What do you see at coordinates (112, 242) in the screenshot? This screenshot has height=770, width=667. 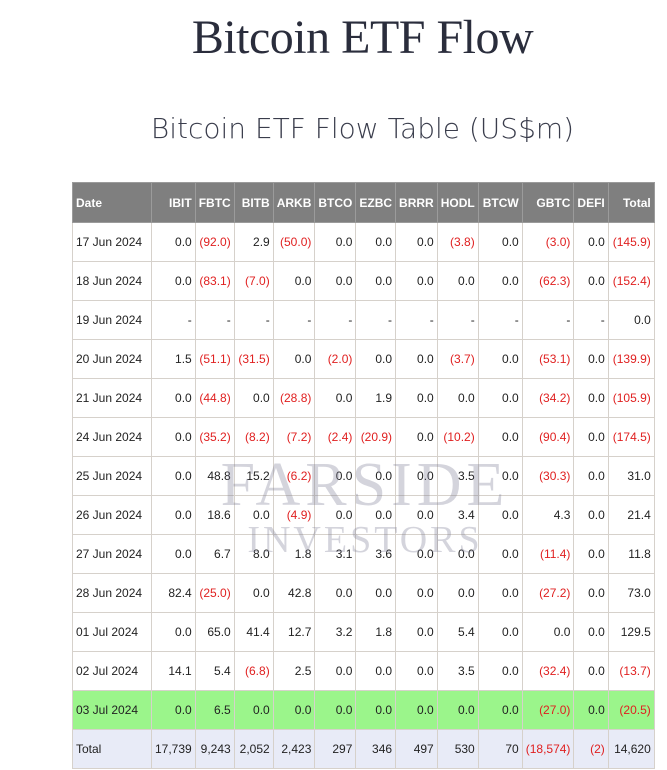 I see `row-label-cell: 17 Jun 2024` at bounding box center [112, 242].